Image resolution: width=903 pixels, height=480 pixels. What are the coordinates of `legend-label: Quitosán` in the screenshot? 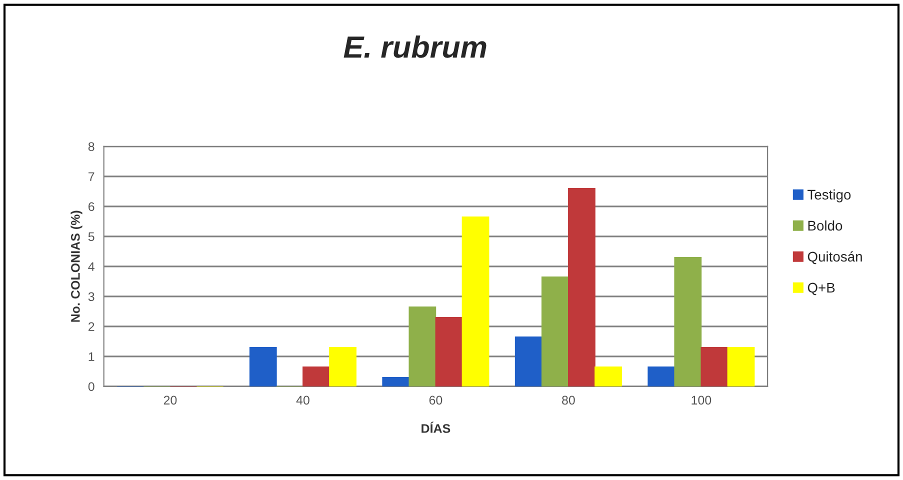 It's located at (835, 257).